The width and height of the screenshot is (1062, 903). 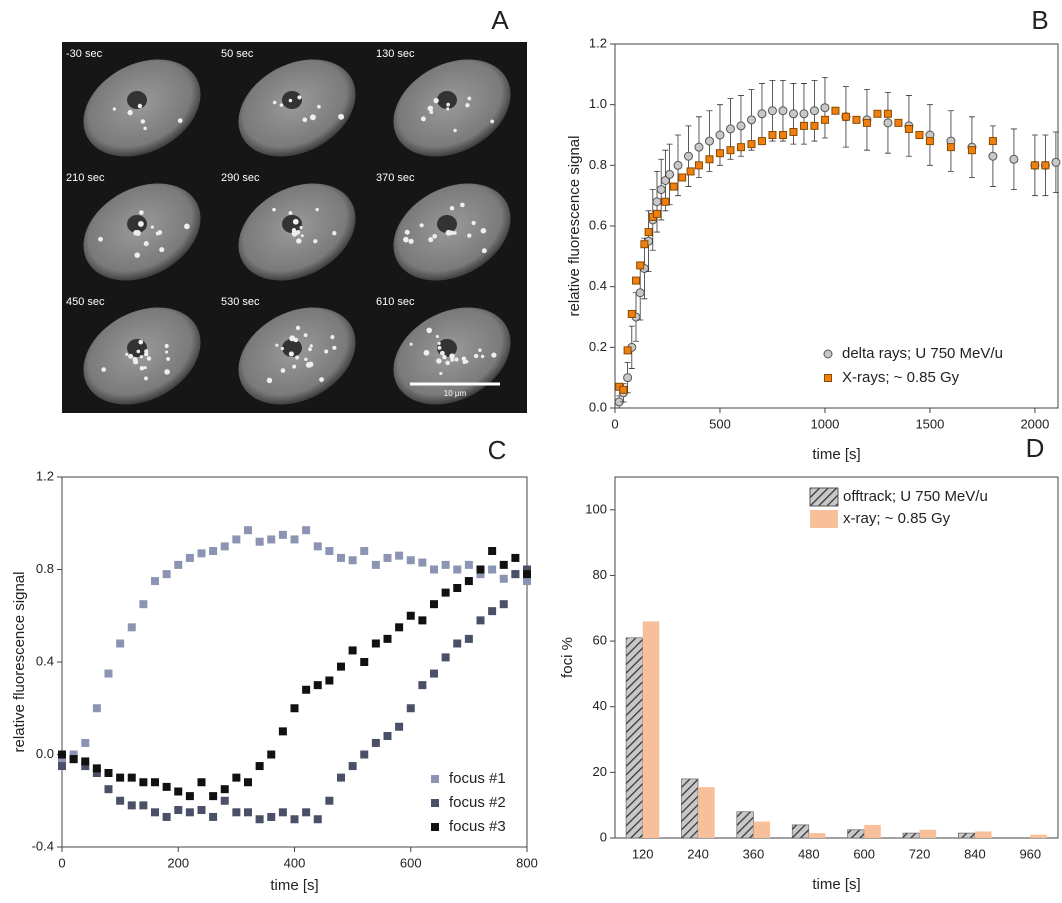 What do you see at coordinates (603, 836) in the screenshot?
I see `y-tick-label: 0` at bounding box center [603, 836].